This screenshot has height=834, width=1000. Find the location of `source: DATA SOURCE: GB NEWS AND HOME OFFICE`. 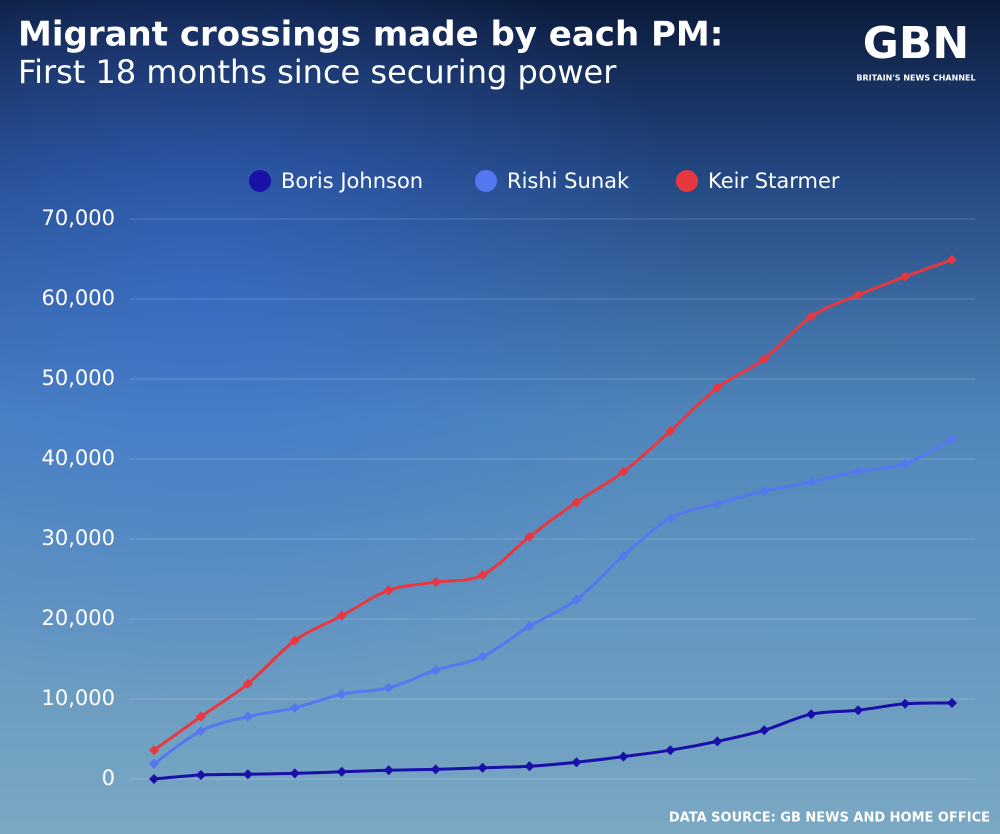

source: DATA SOURCE: GB NEWS AND HOME OFFICE is located at coordinates (829, 818).